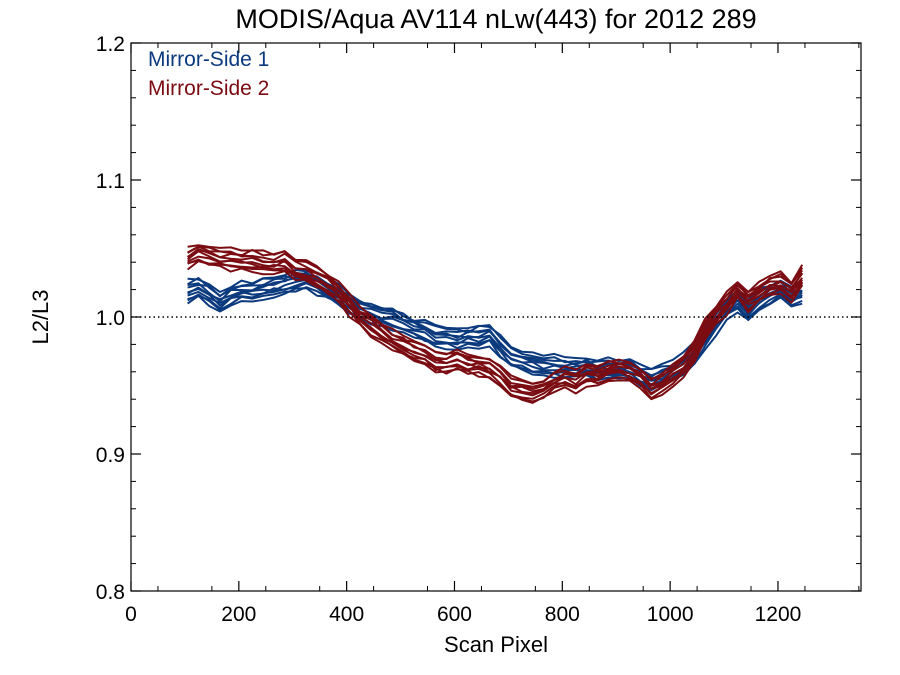 The width and height of the screenshot is (900, 675). I want to click on x-tick-label: 0, so click(131, 614).